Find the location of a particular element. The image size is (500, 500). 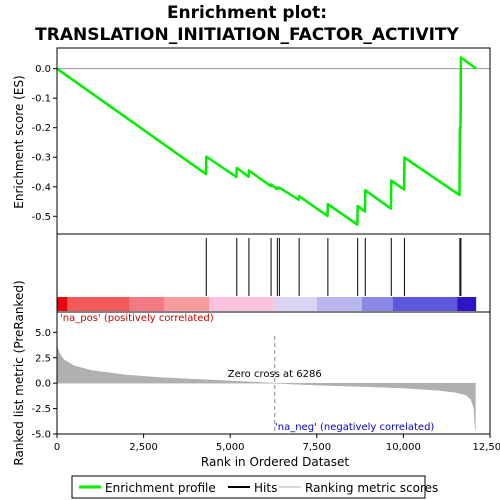

x-tick-label-3: 7,500 is located at coordinates (316, 447).